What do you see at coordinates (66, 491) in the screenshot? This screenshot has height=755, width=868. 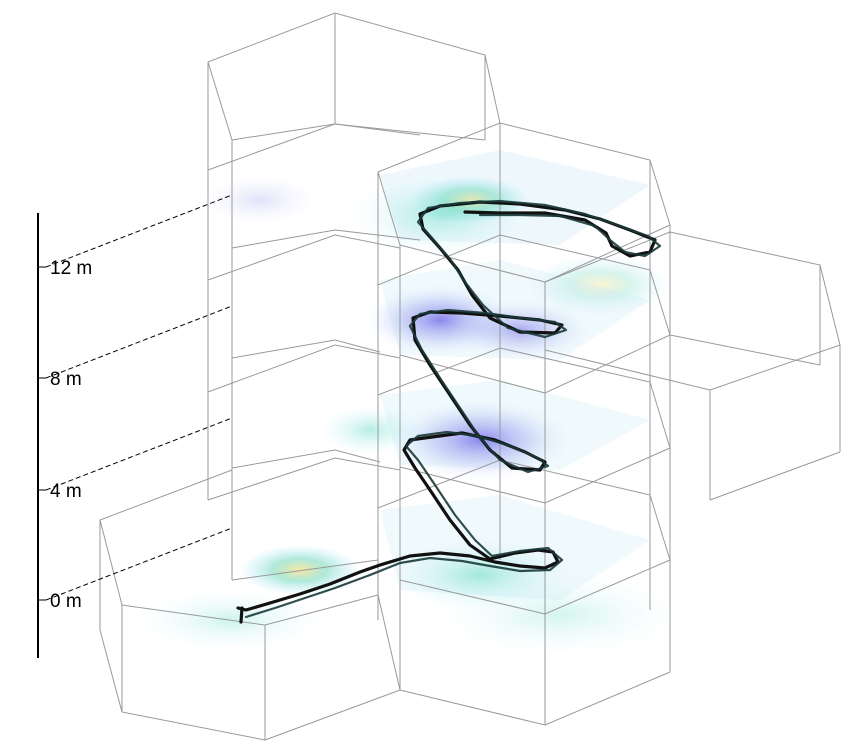 I see `tick-label-4m: 4 m` at bounding box center [66, 491].